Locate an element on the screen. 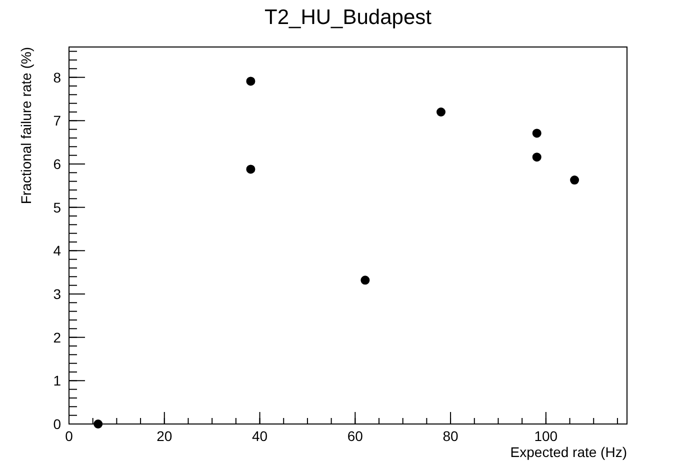 This screenshot has height=472, width=696. y-tick-label: 8 is located at coordinates (57, 77).